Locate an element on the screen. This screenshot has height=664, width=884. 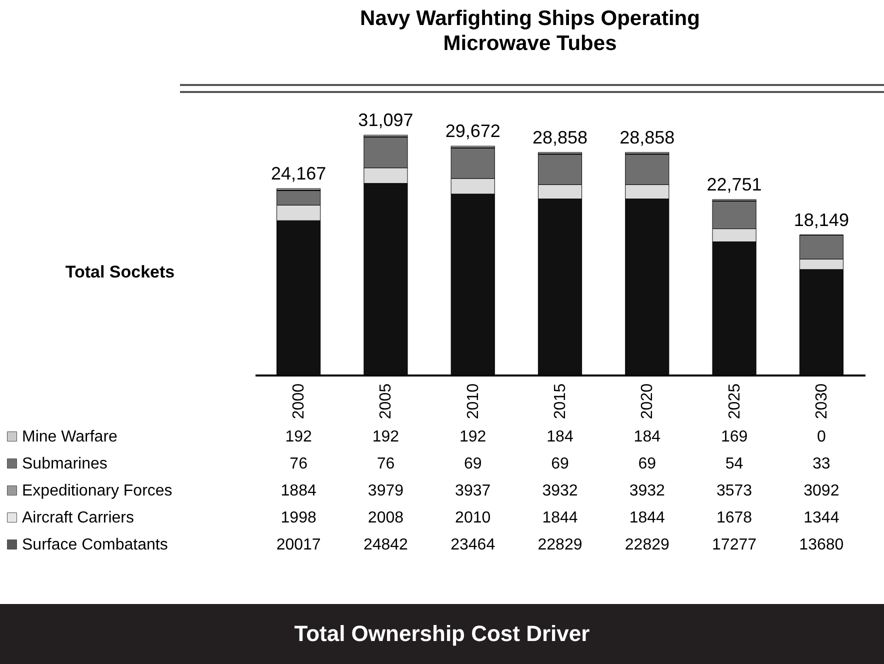
legend-label: Mine Warfare is located at coordinates (70, 437).